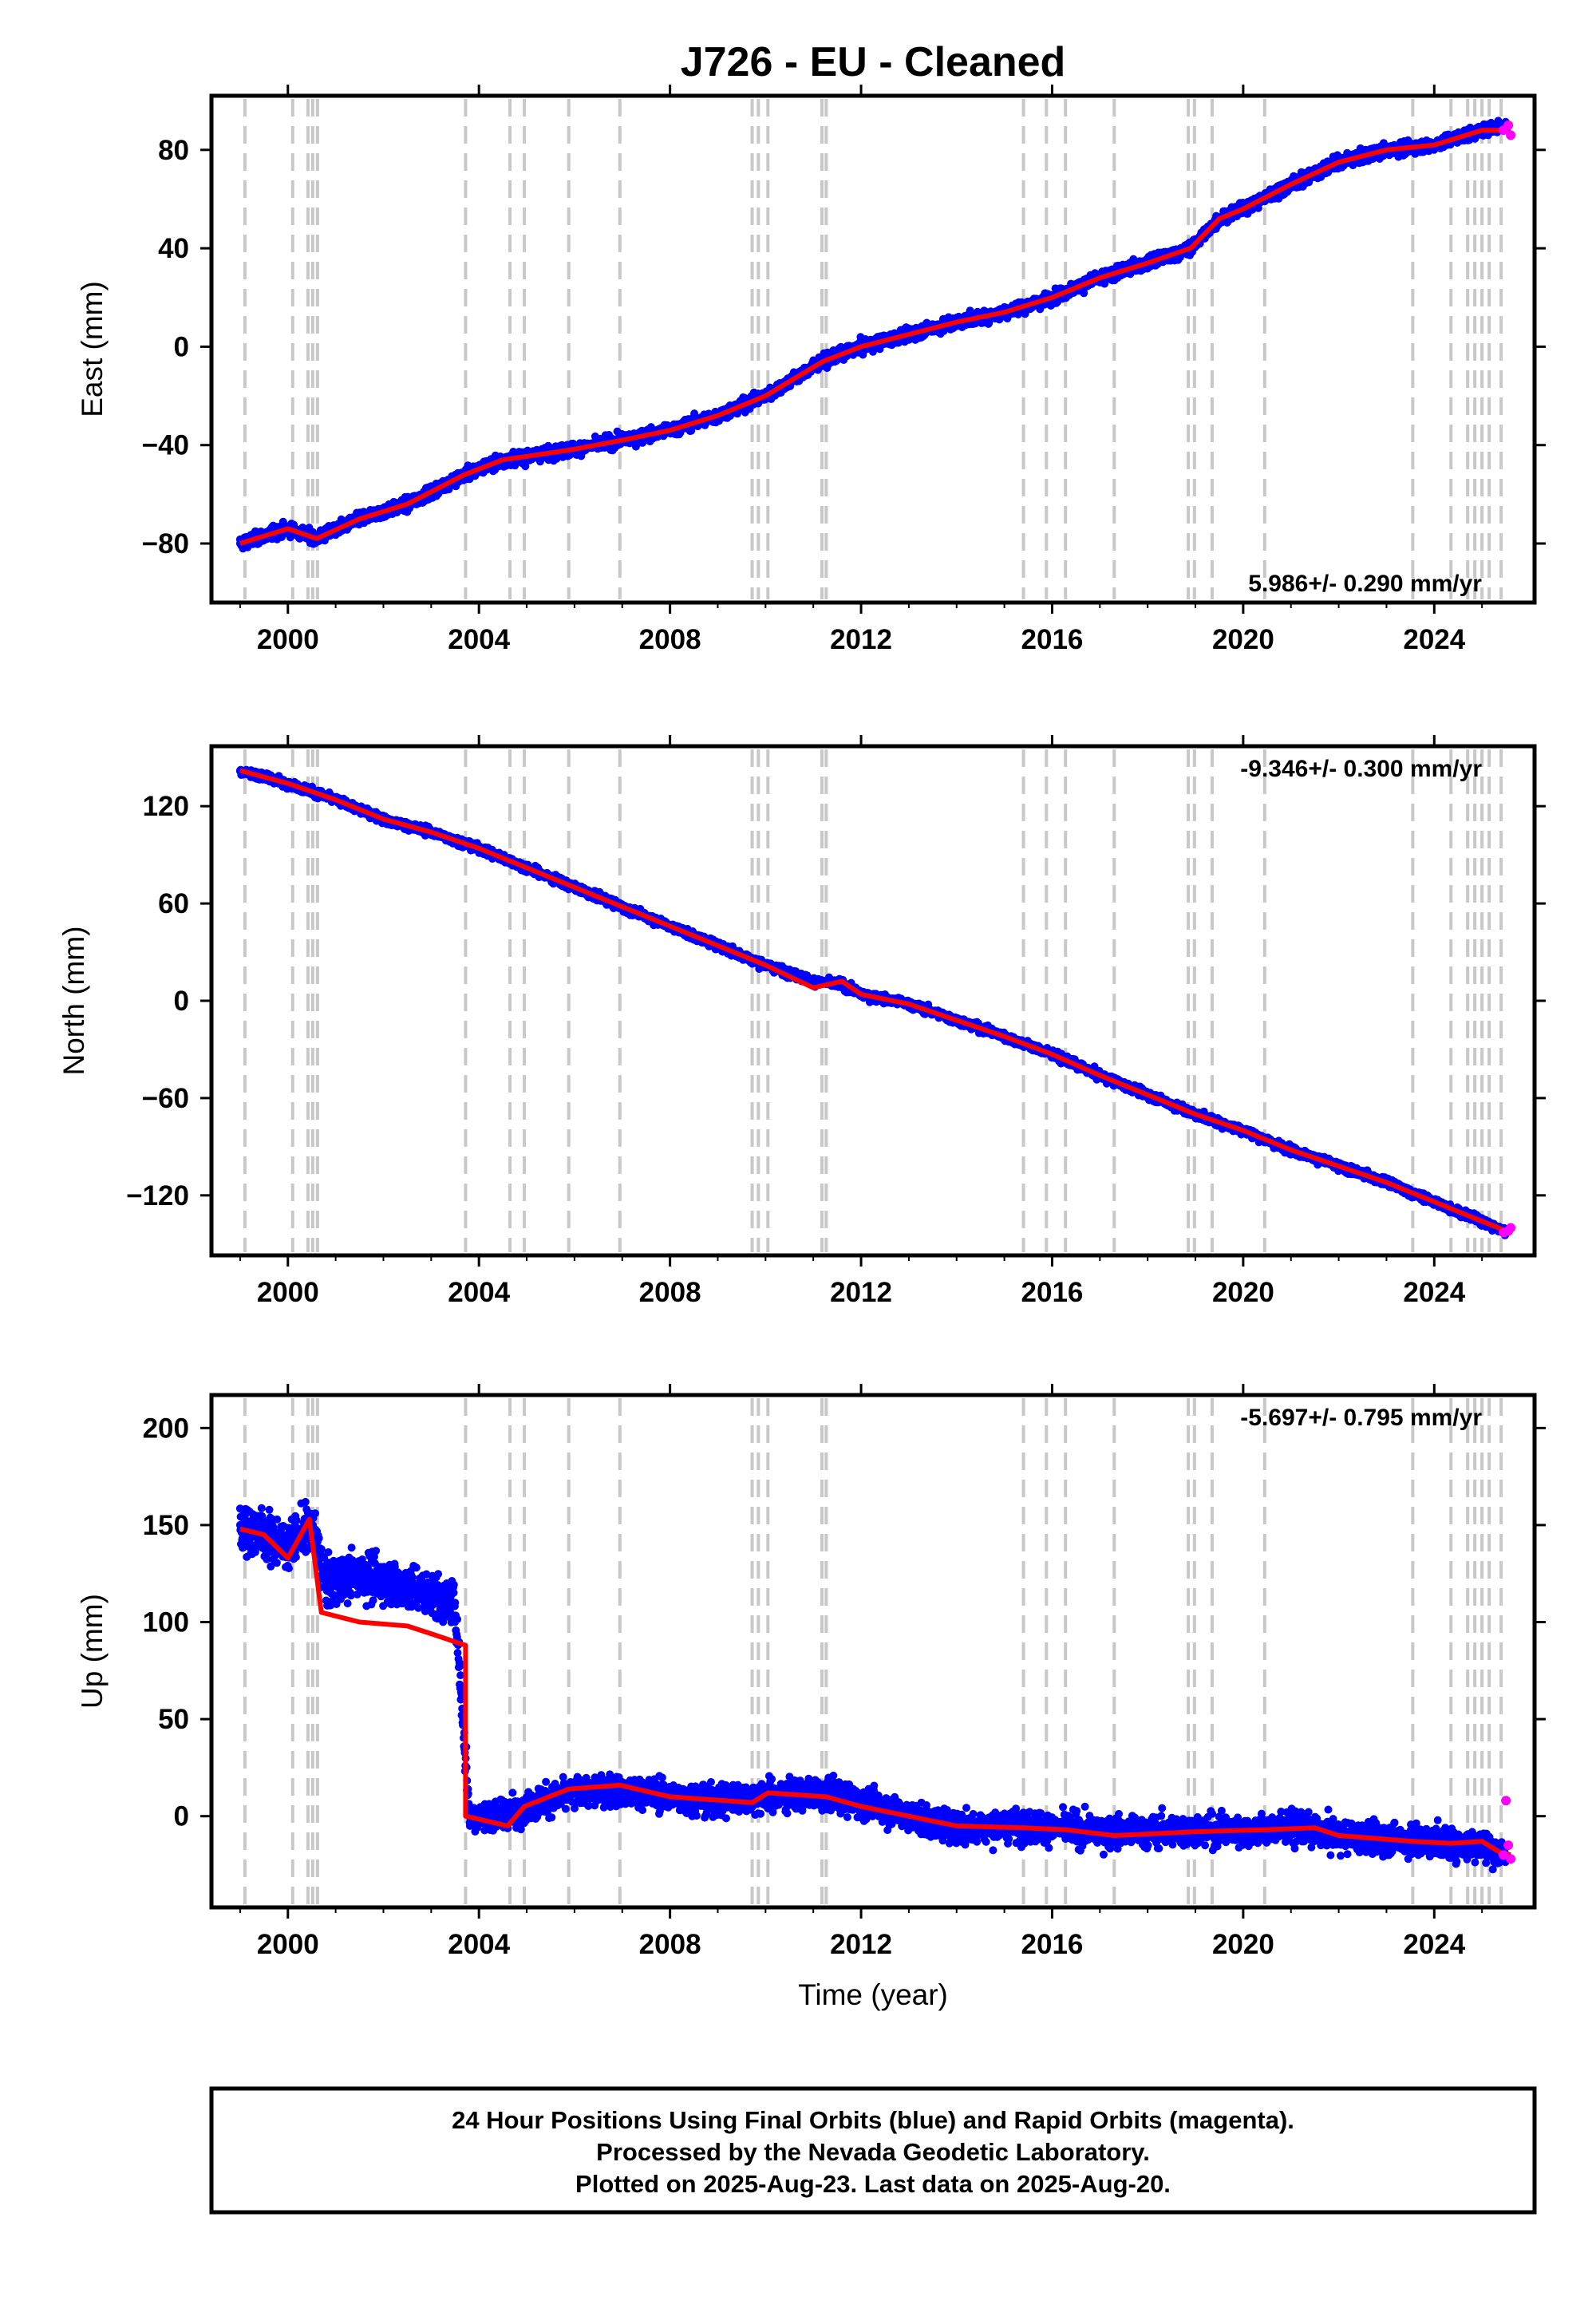 This screenshot has width=1596, height=2316. Describe the element at coordinates (165, 445) in the screenshot. I see `y-tick-label: −40` at that location.